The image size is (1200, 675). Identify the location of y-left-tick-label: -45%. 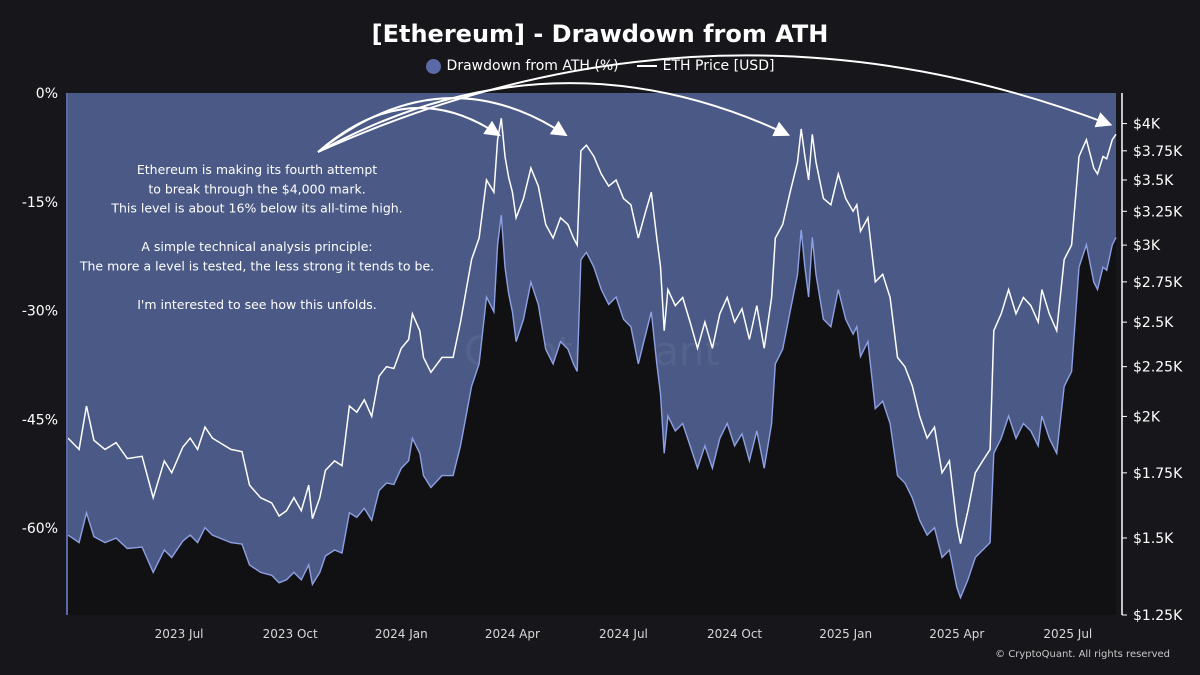
(40, 420).